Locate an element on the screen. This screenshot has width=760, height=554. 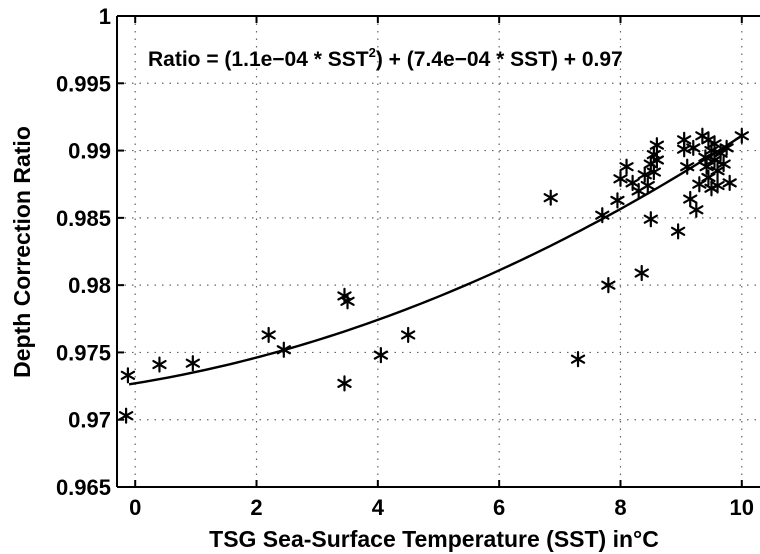
y-tick-label: 0.995 is located at coordinates (83, 83).